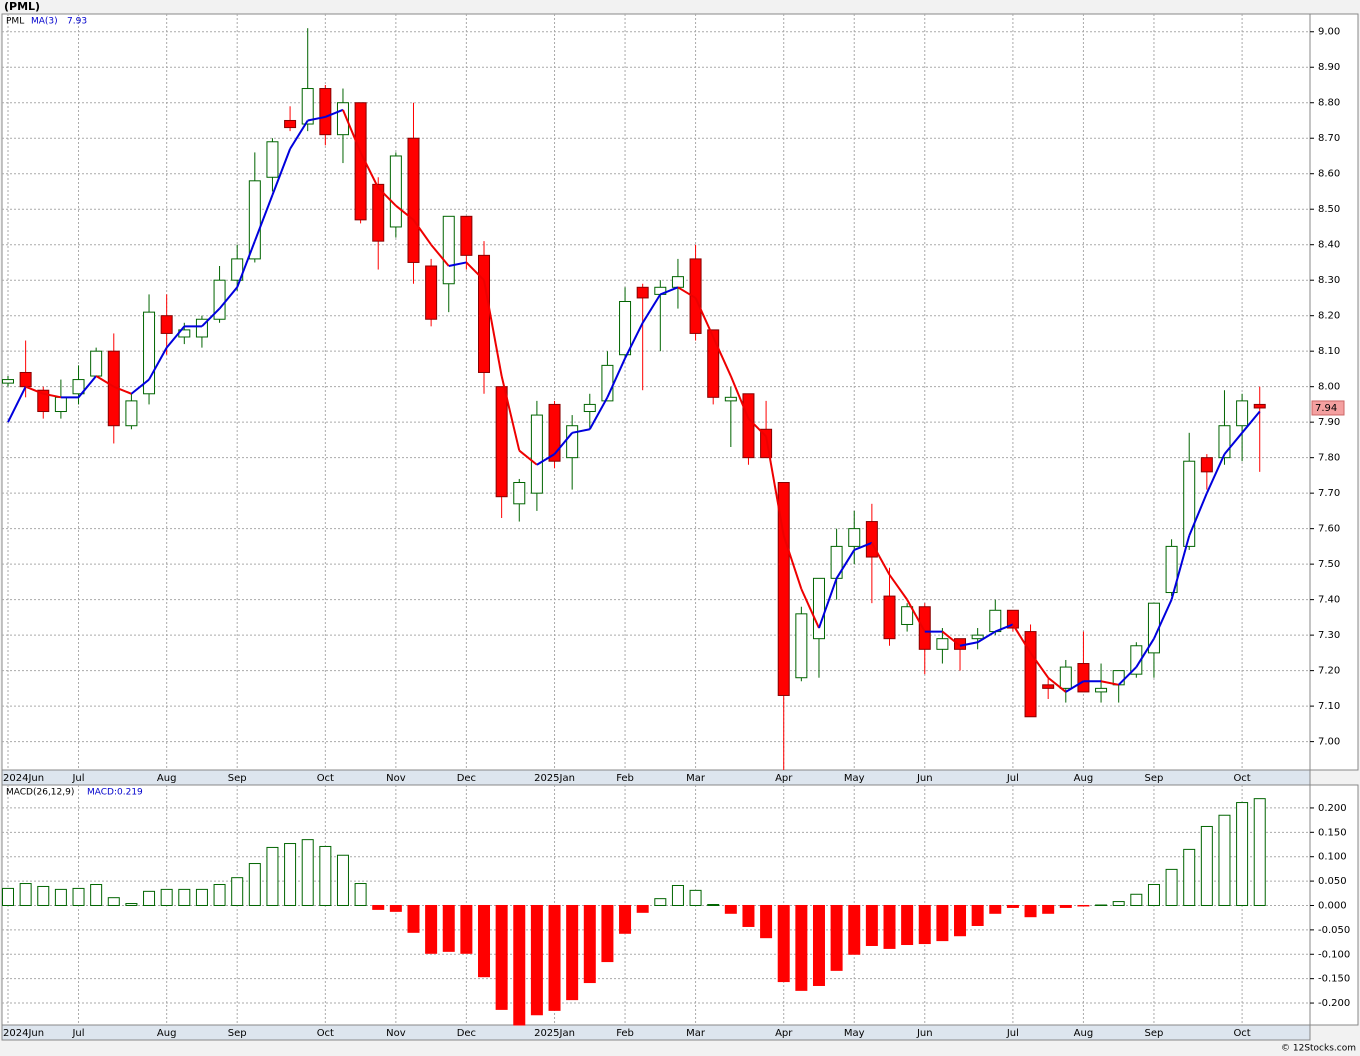  Describe the element at coordinates (1334, 979) in the screenshot. I see `y-tick-label: -0.150` at that location.